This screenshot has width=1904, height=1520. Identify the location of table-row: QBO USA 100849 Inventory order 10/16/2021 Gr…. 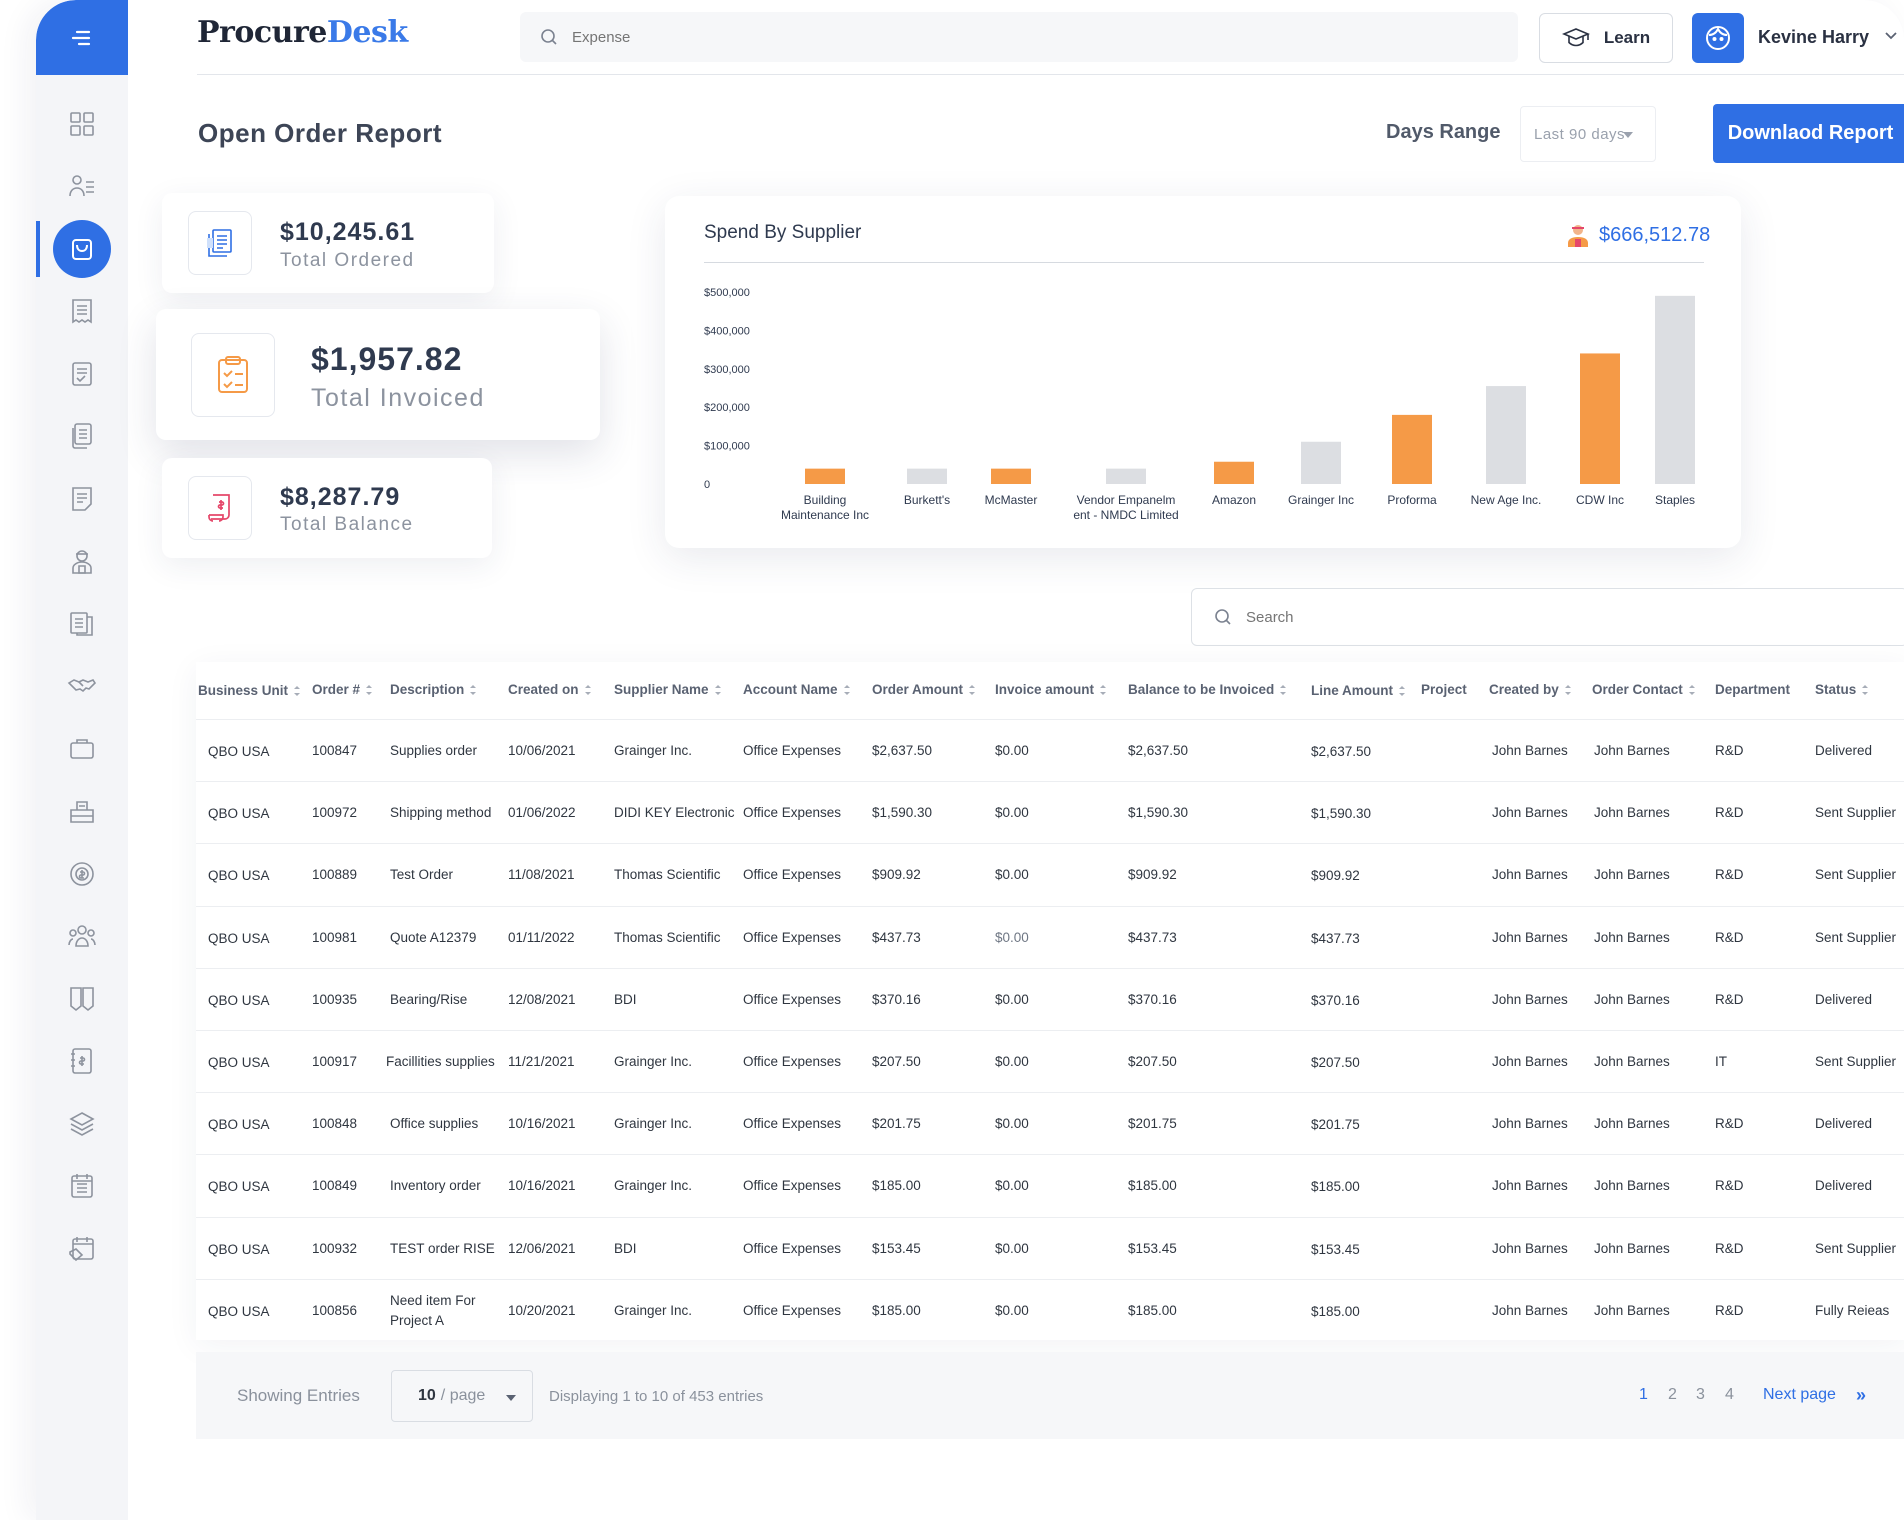
(1050, 1185).